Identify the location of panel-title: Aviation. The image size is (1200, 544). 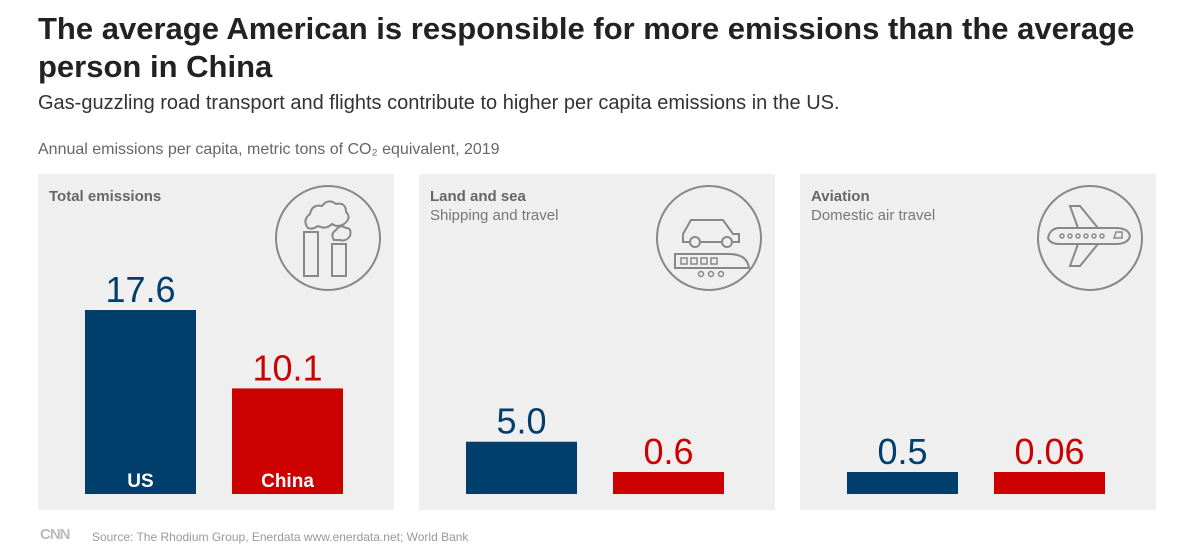
(840, 196).